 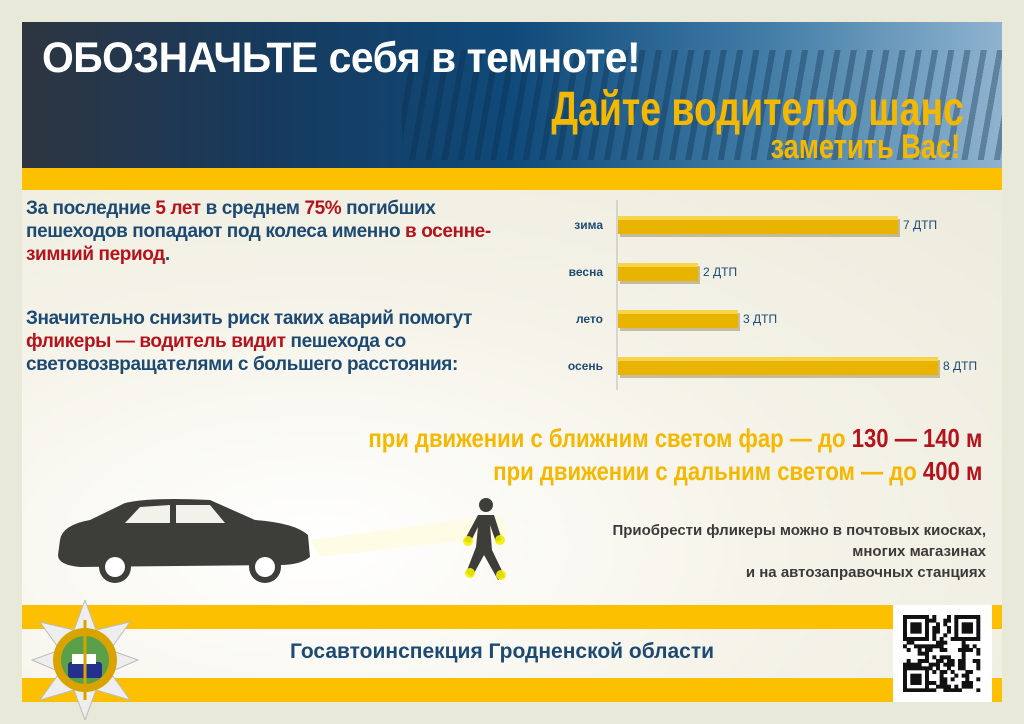 What do you see at coordinates (585, 366) in the screenshot?
I see `category-label: осень` at bounding box center [585, 366].